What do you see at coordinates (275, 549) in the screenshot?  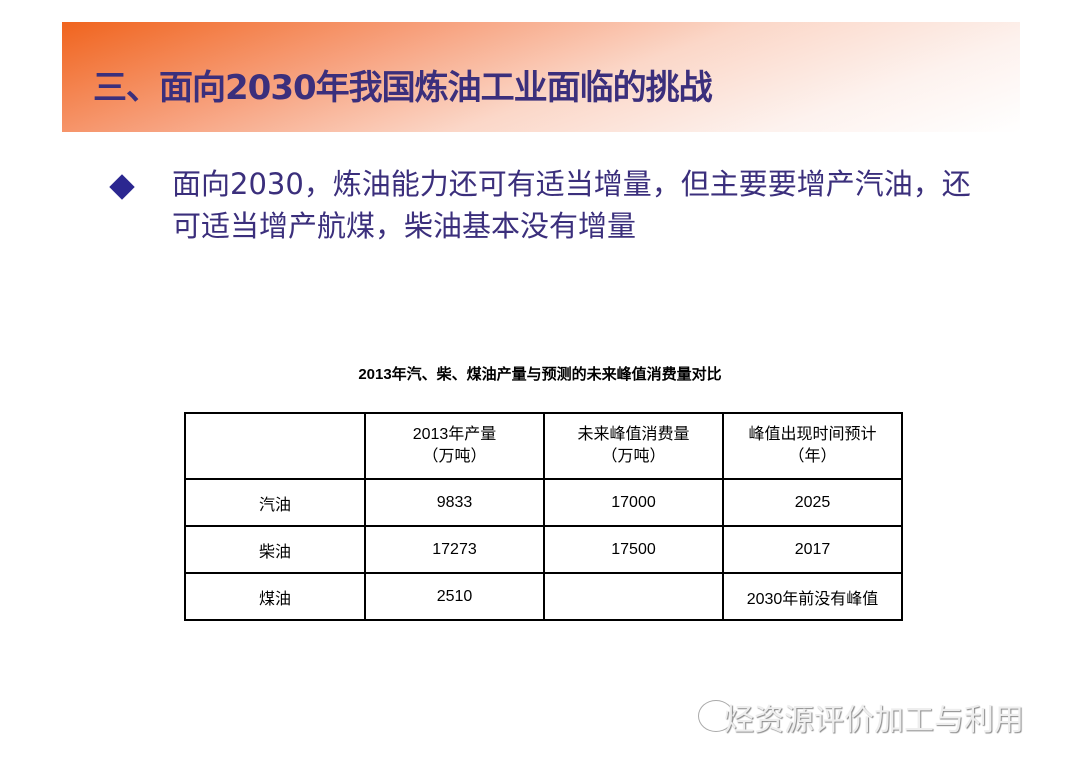 I see `row-label: 柴油` at bounding box center [275, 549].